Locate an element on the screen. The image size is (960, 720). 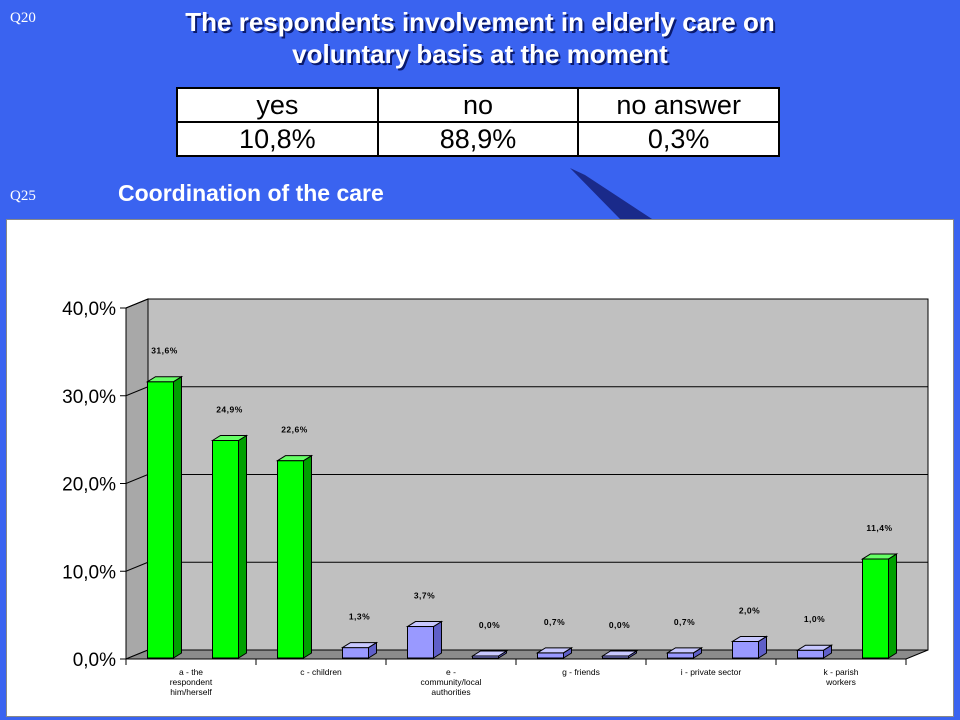
x-category-label: e - is located at coordinates (451, 672).